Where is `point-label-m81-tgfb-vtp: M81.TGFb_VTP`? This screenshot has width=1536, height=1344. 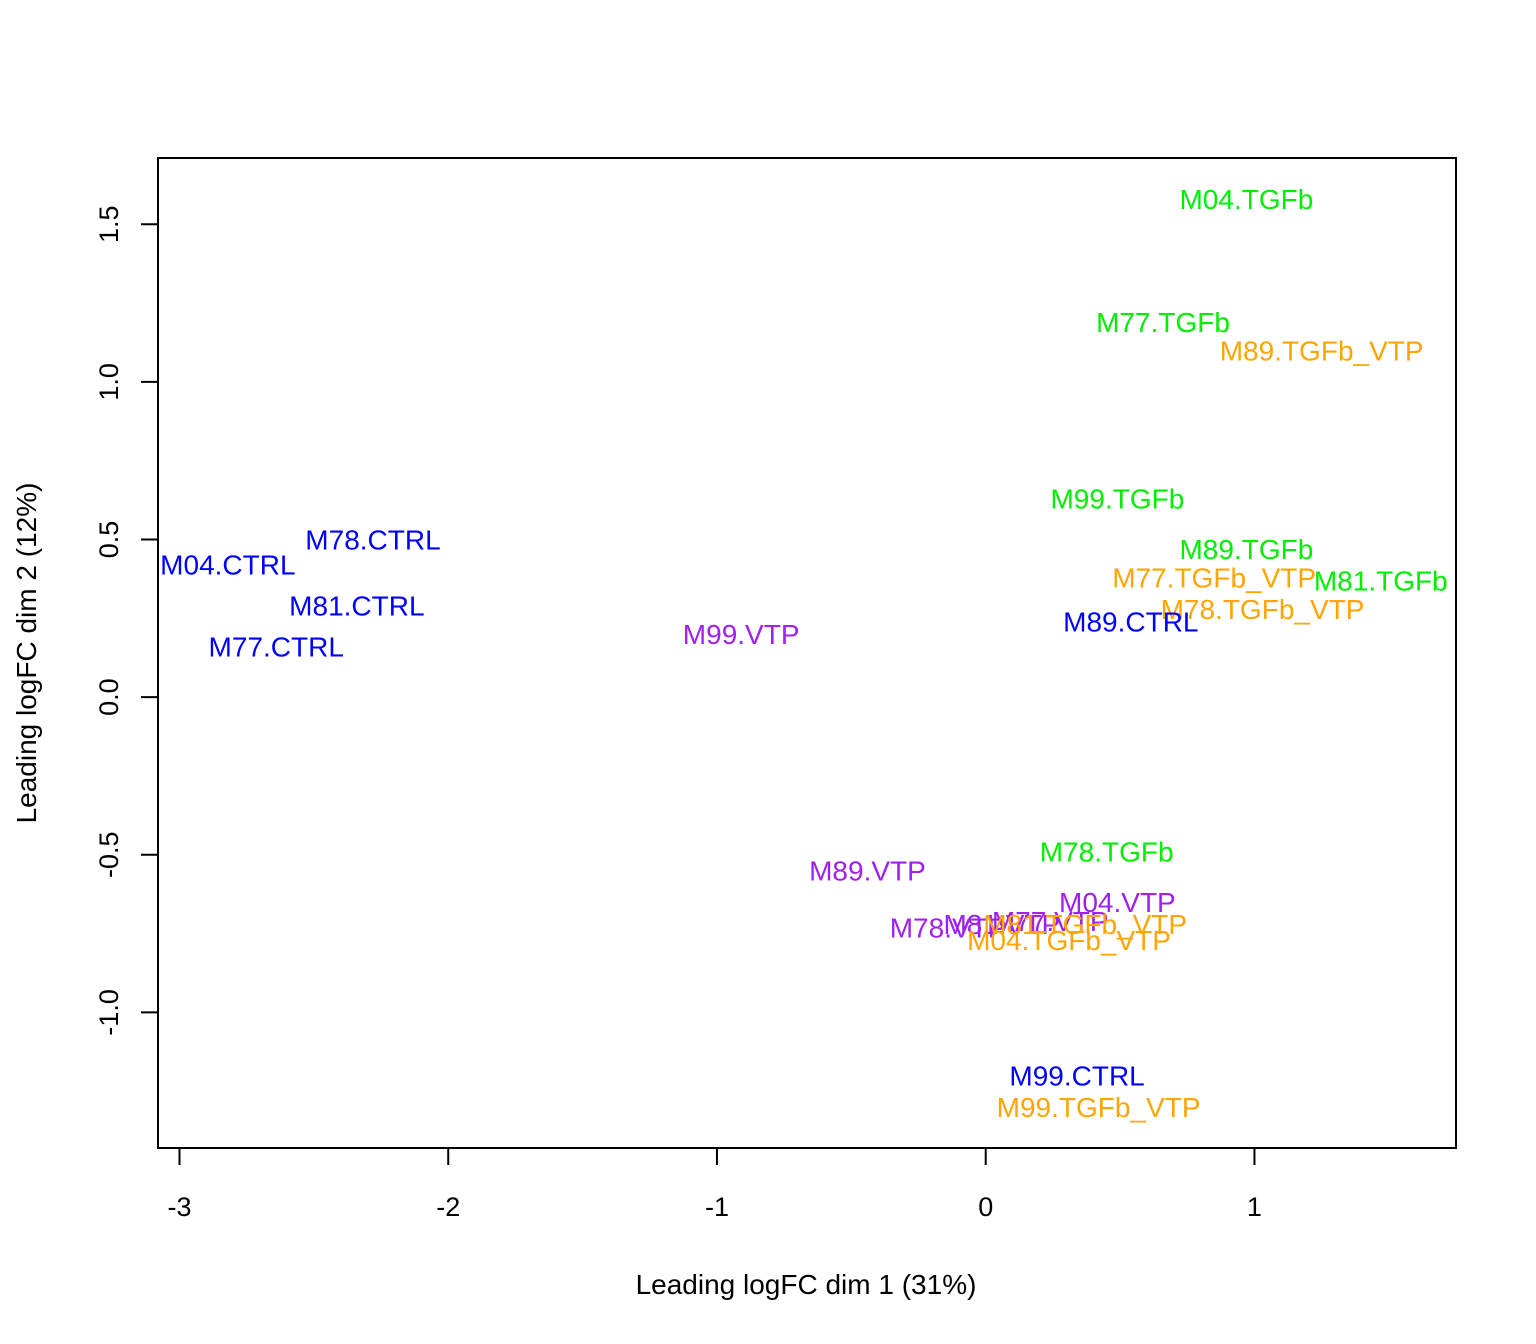 point-label-m81-tgfb-vtp: M81.TGFb_VTP is located at coordinates (1085, 924).